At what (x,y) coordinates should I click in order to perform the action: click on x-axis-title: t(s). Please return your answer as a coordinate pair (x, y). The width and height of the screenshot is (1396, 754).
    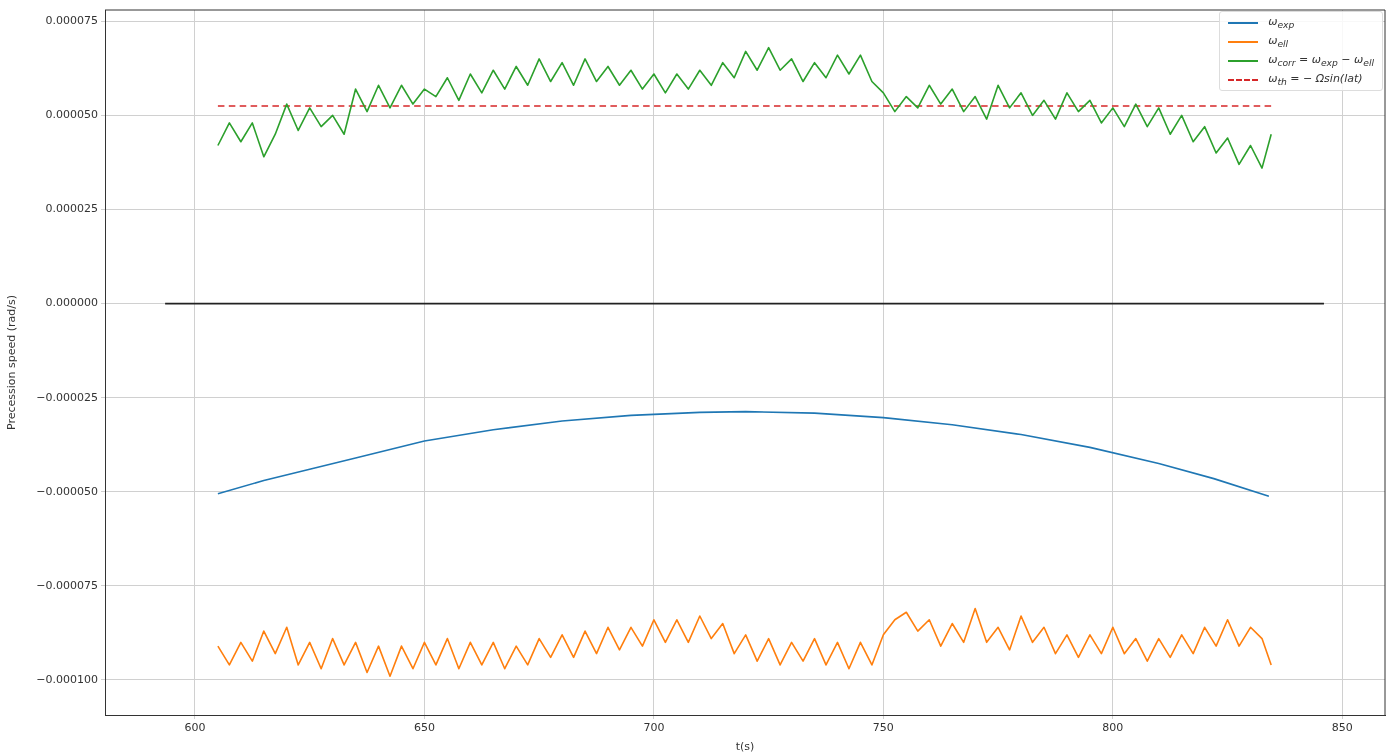
    Looking at the image, I should click on (745, 747).